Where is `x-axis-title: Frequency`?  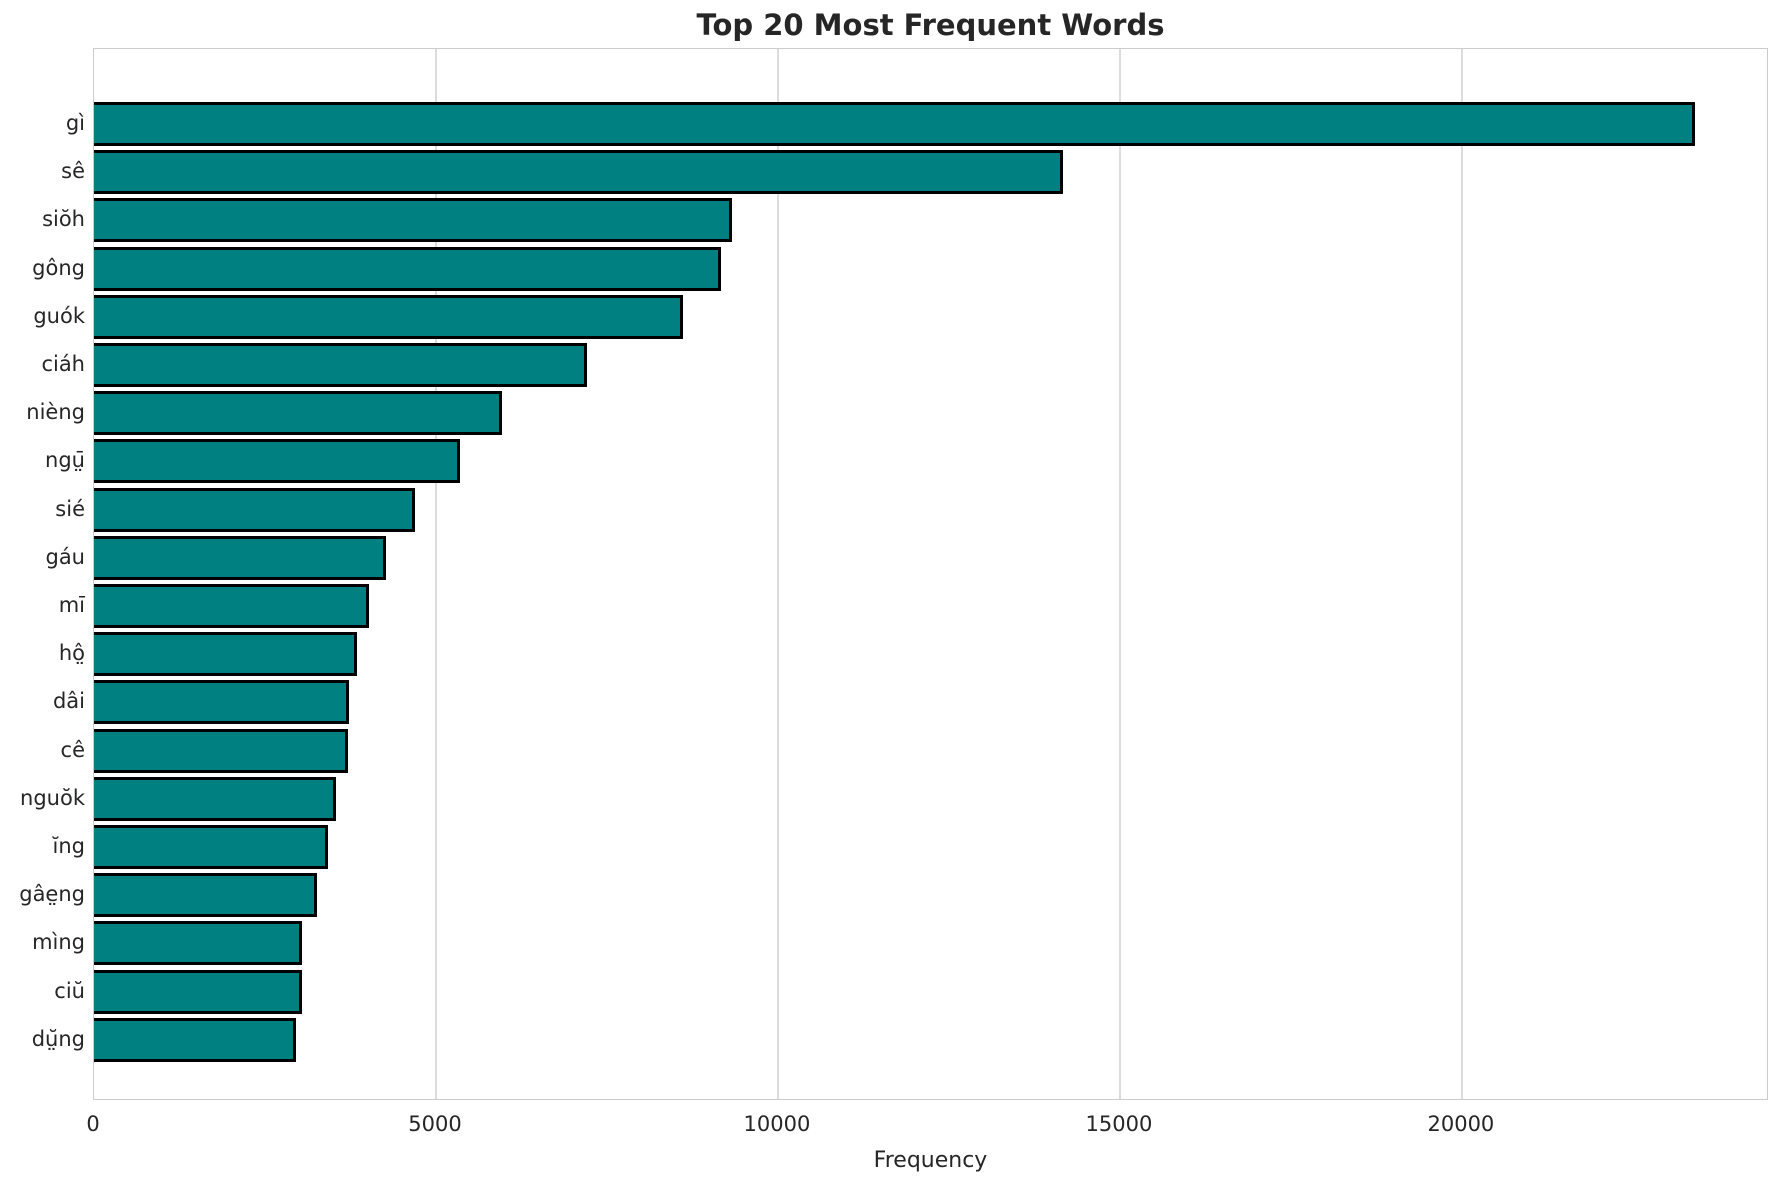 x-axis-title: Frequency is located at coordinates (930, 1160).